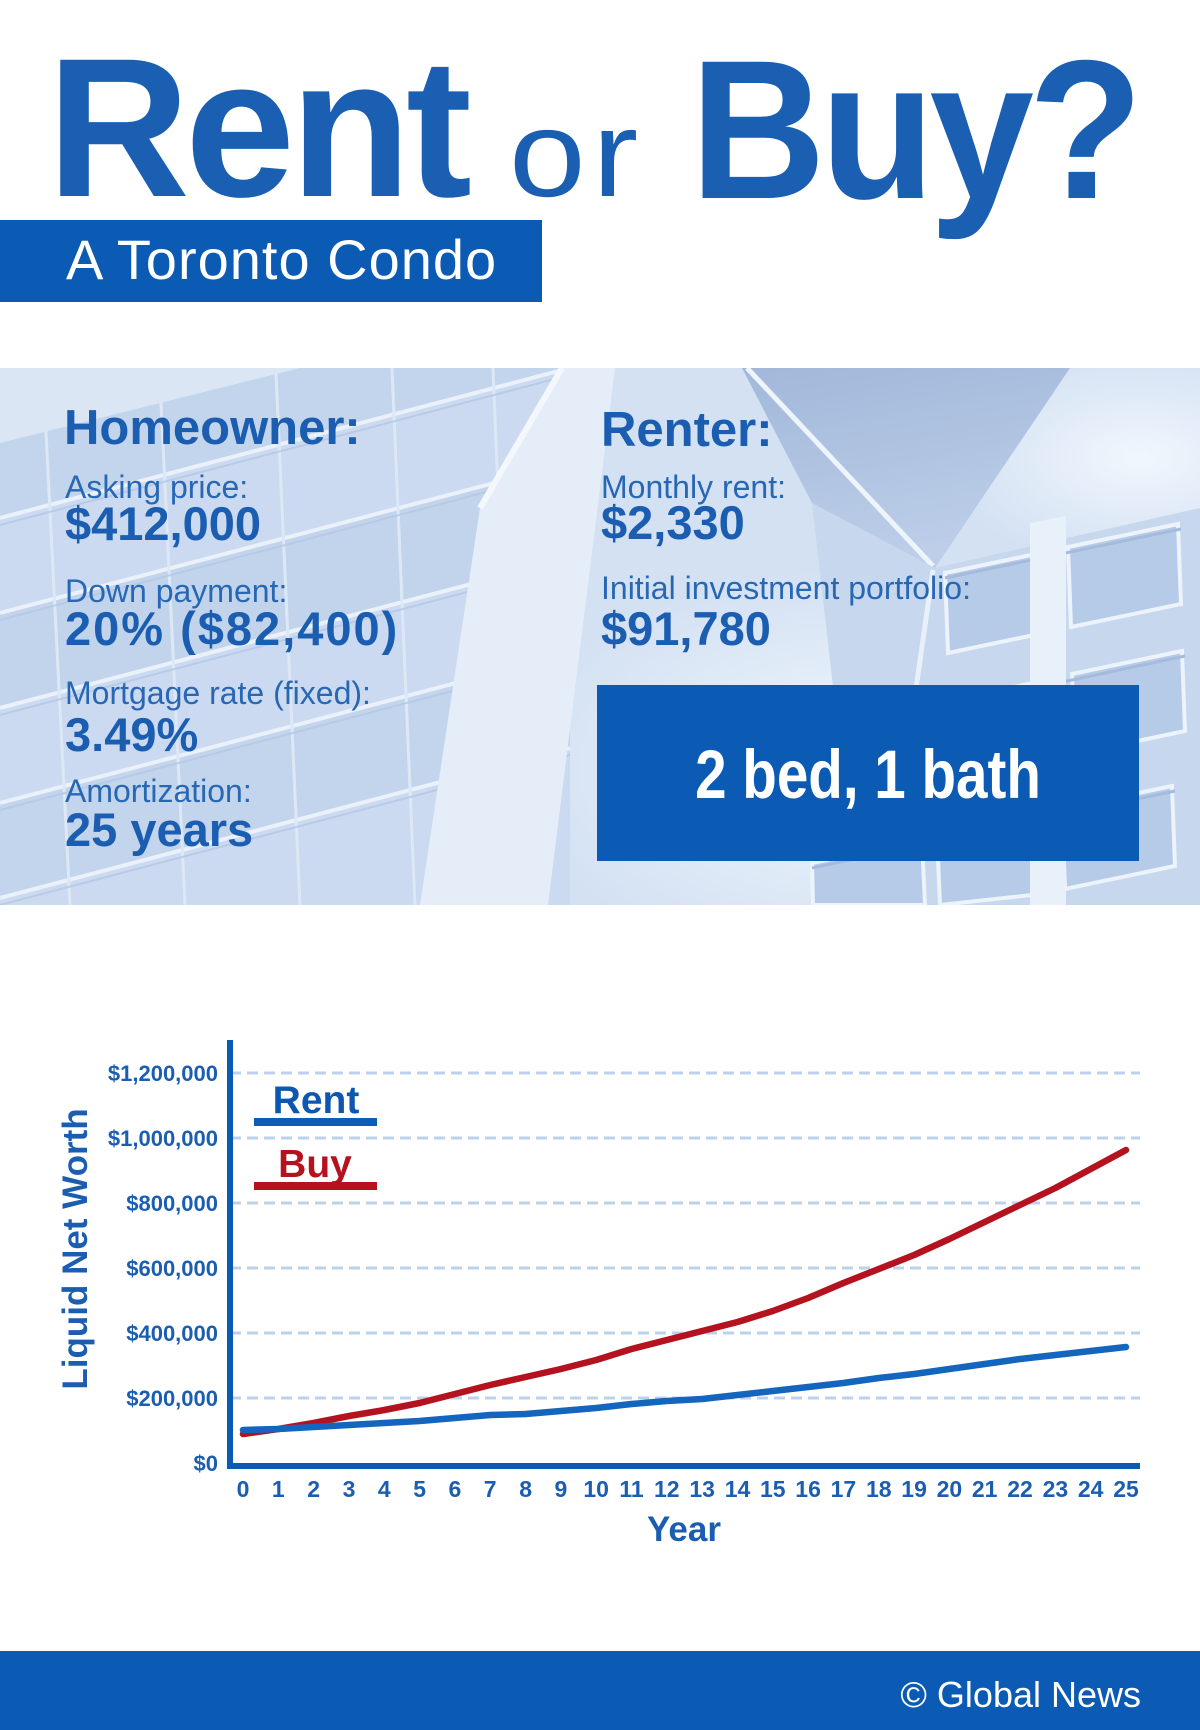 The height and width of the screenshot is (1730, 1200). What do you see at coordinates (419, 1489) in the screenshot?
I see `svg-text: 5` at bounding box center [419, 1489].